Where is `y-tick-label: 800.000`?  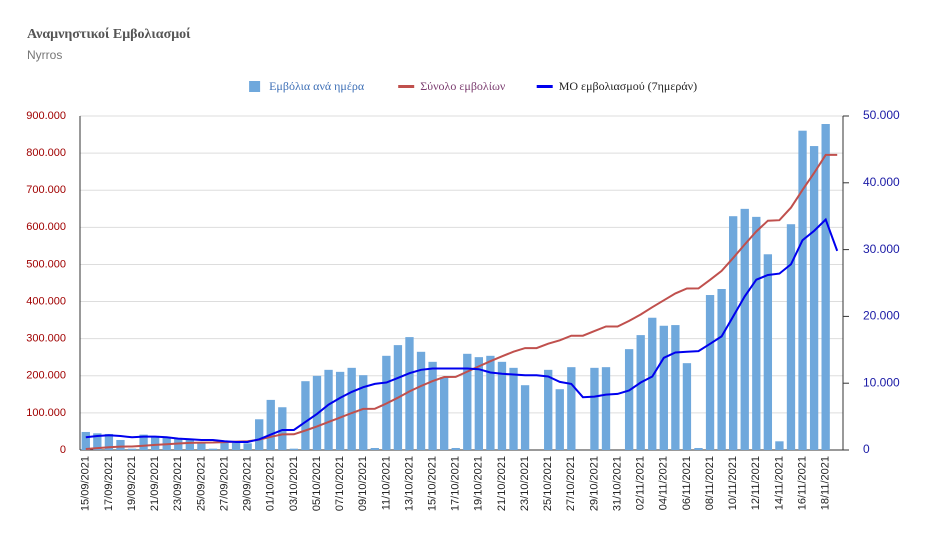
y-tick-label: 800.000 is located at coordinates (46, 153).